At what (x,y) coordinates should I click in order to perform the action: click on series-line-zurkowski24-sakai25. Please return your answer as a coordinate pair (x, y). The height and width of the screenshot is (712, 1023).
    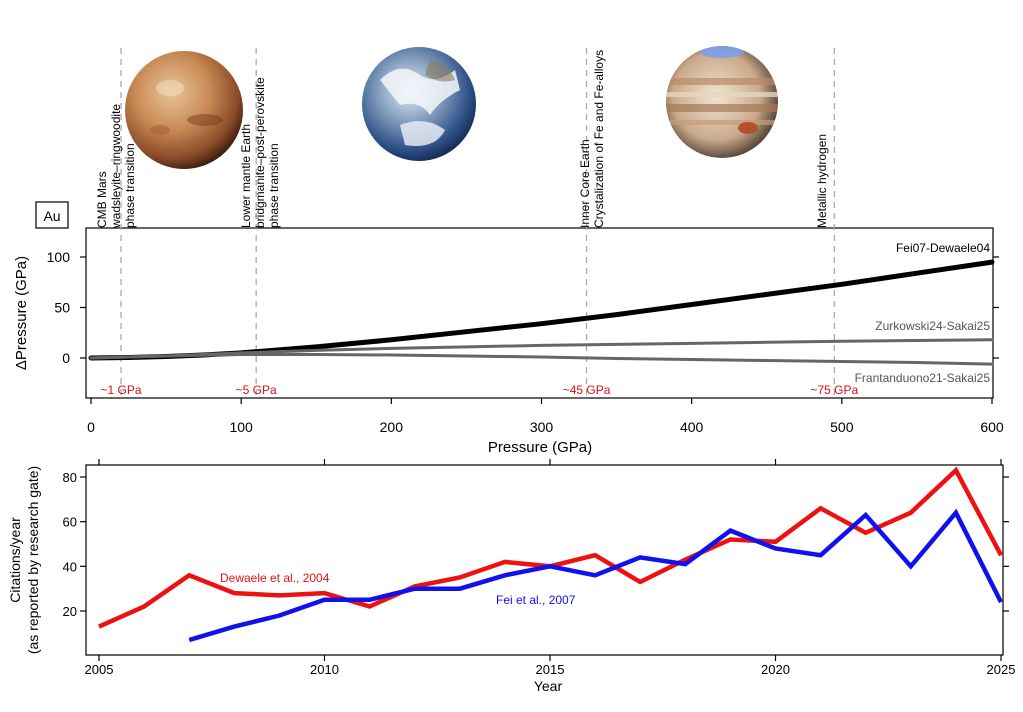
    Looking at the image, I should click on (541, 349).